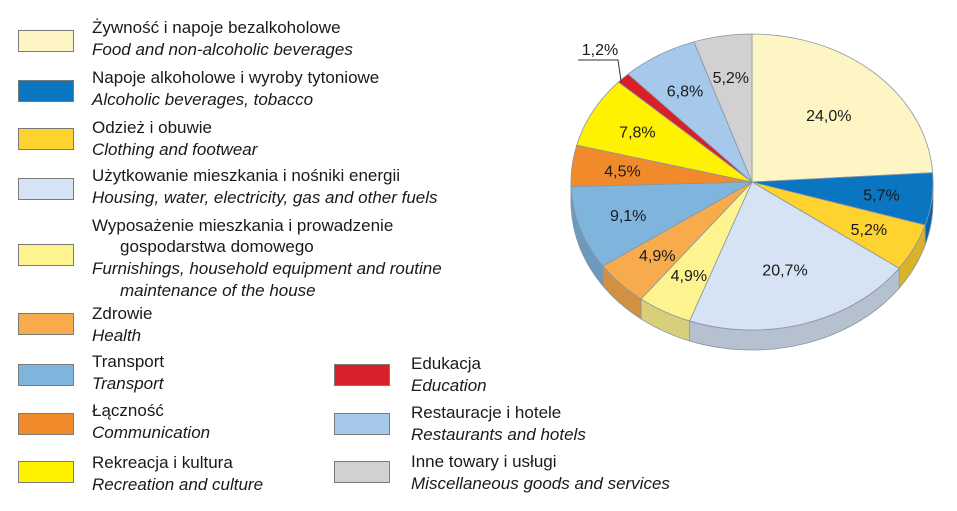 This screenshot has height=511, width=957. What do you see at coordinates (600, 50) in the screenshot?
I see `slice-value-label: 1,2%` at bounding box center [600, 50].